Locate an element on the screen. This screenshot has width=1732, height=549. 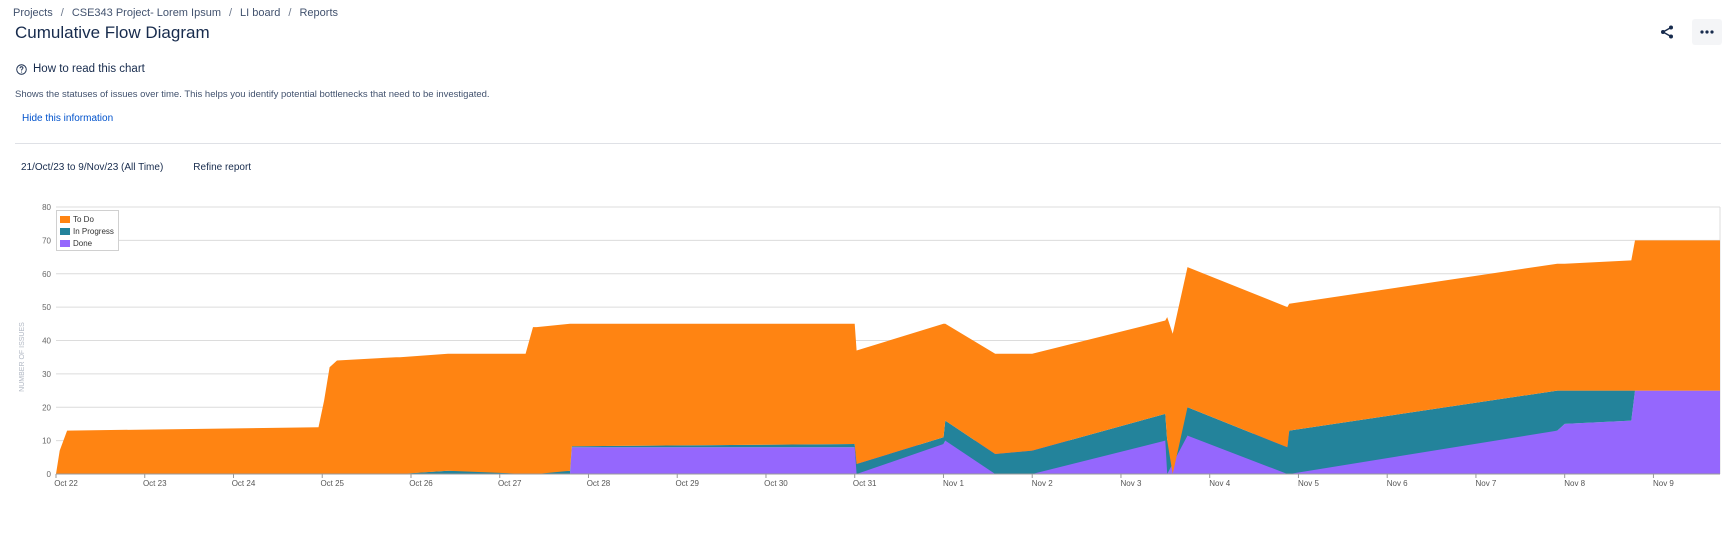
breadcrumb-reports: Reports is located at coordinates (319, 13).